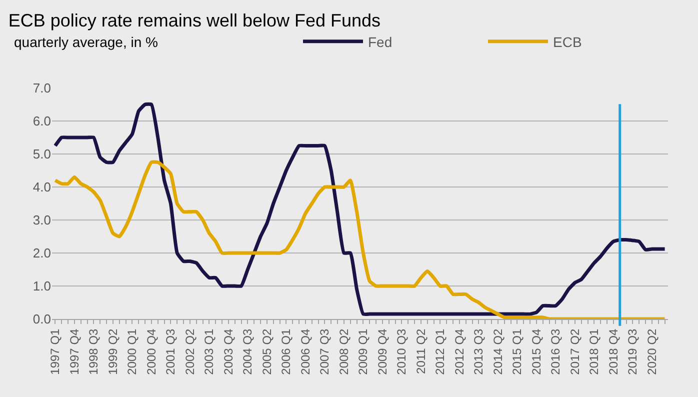  Describe the element at coordinates (382, 351) in the screenshot. I see `x-tick-label: 2009 Q4` at that location.